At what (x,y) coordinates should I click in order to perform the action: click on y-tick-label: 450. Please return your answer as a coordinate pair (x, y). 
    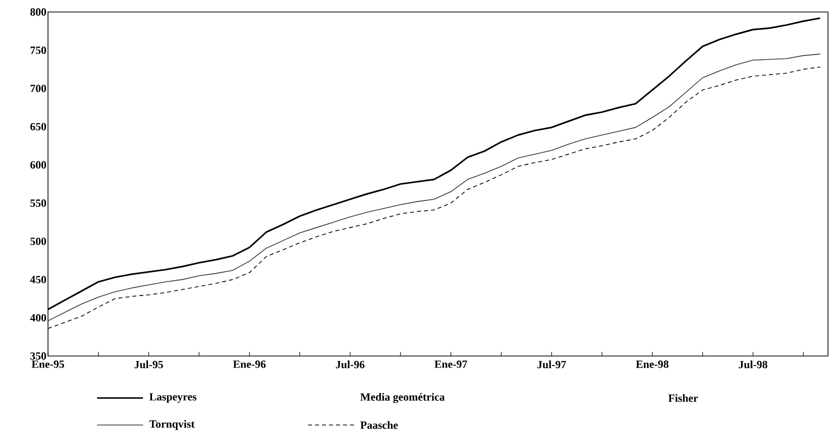
    Looking at the image, I should click on (38, 280).